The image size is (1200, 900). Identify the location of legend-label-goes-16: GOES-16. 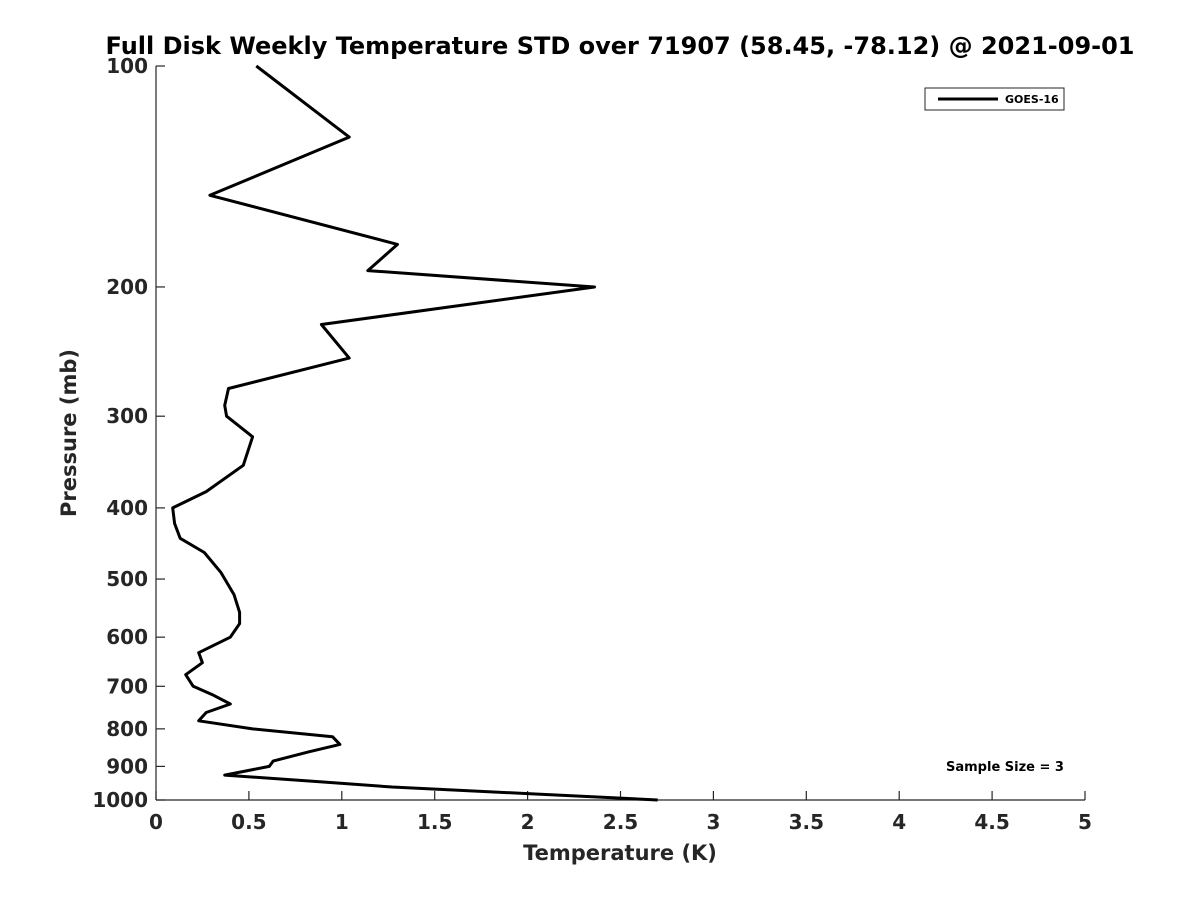
(1032, 99).